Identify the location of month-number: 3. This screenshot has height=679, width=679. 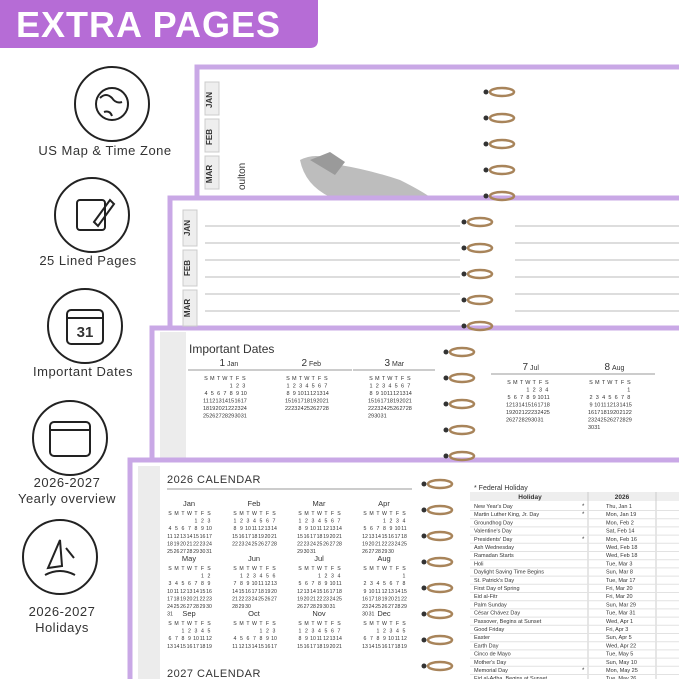
(387, 363).